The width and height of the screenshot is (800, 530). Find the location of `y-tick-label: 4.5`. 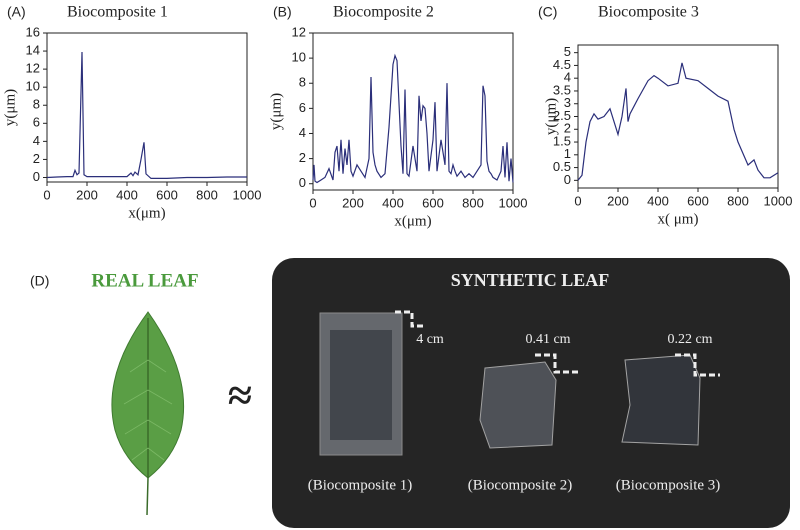

y-tick-label: 4.5 is located at coordinates (562, 64).